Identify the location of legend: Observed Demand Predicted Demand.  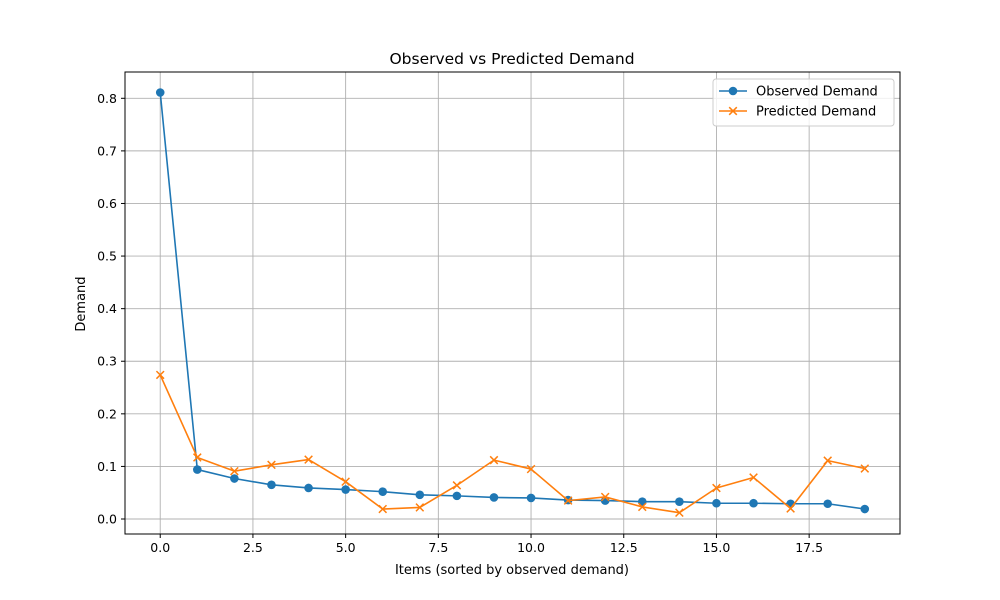
(803, 102).